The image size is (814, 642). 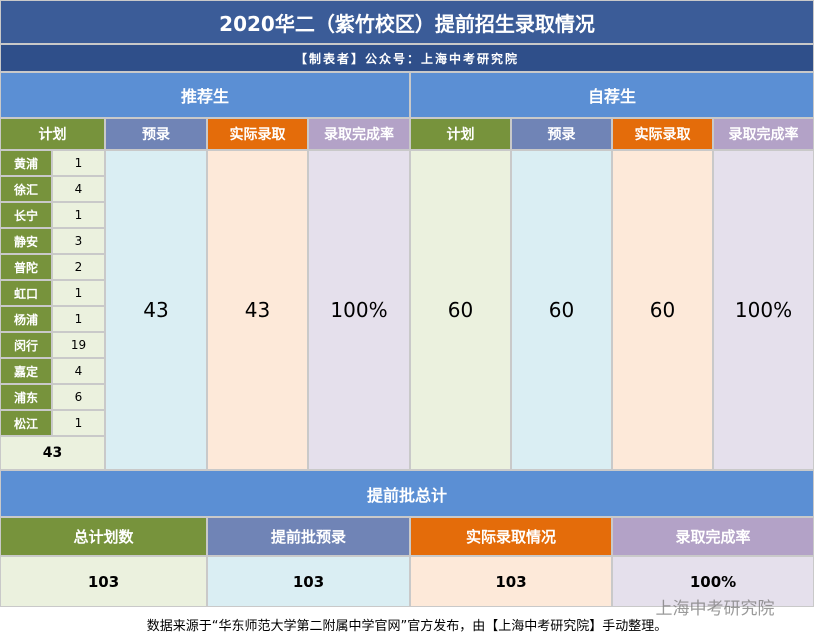 What do you see at coordinates (26, 293) in the screenshot?
I see `district-name: 虹口` at bounding box center [26, 293].